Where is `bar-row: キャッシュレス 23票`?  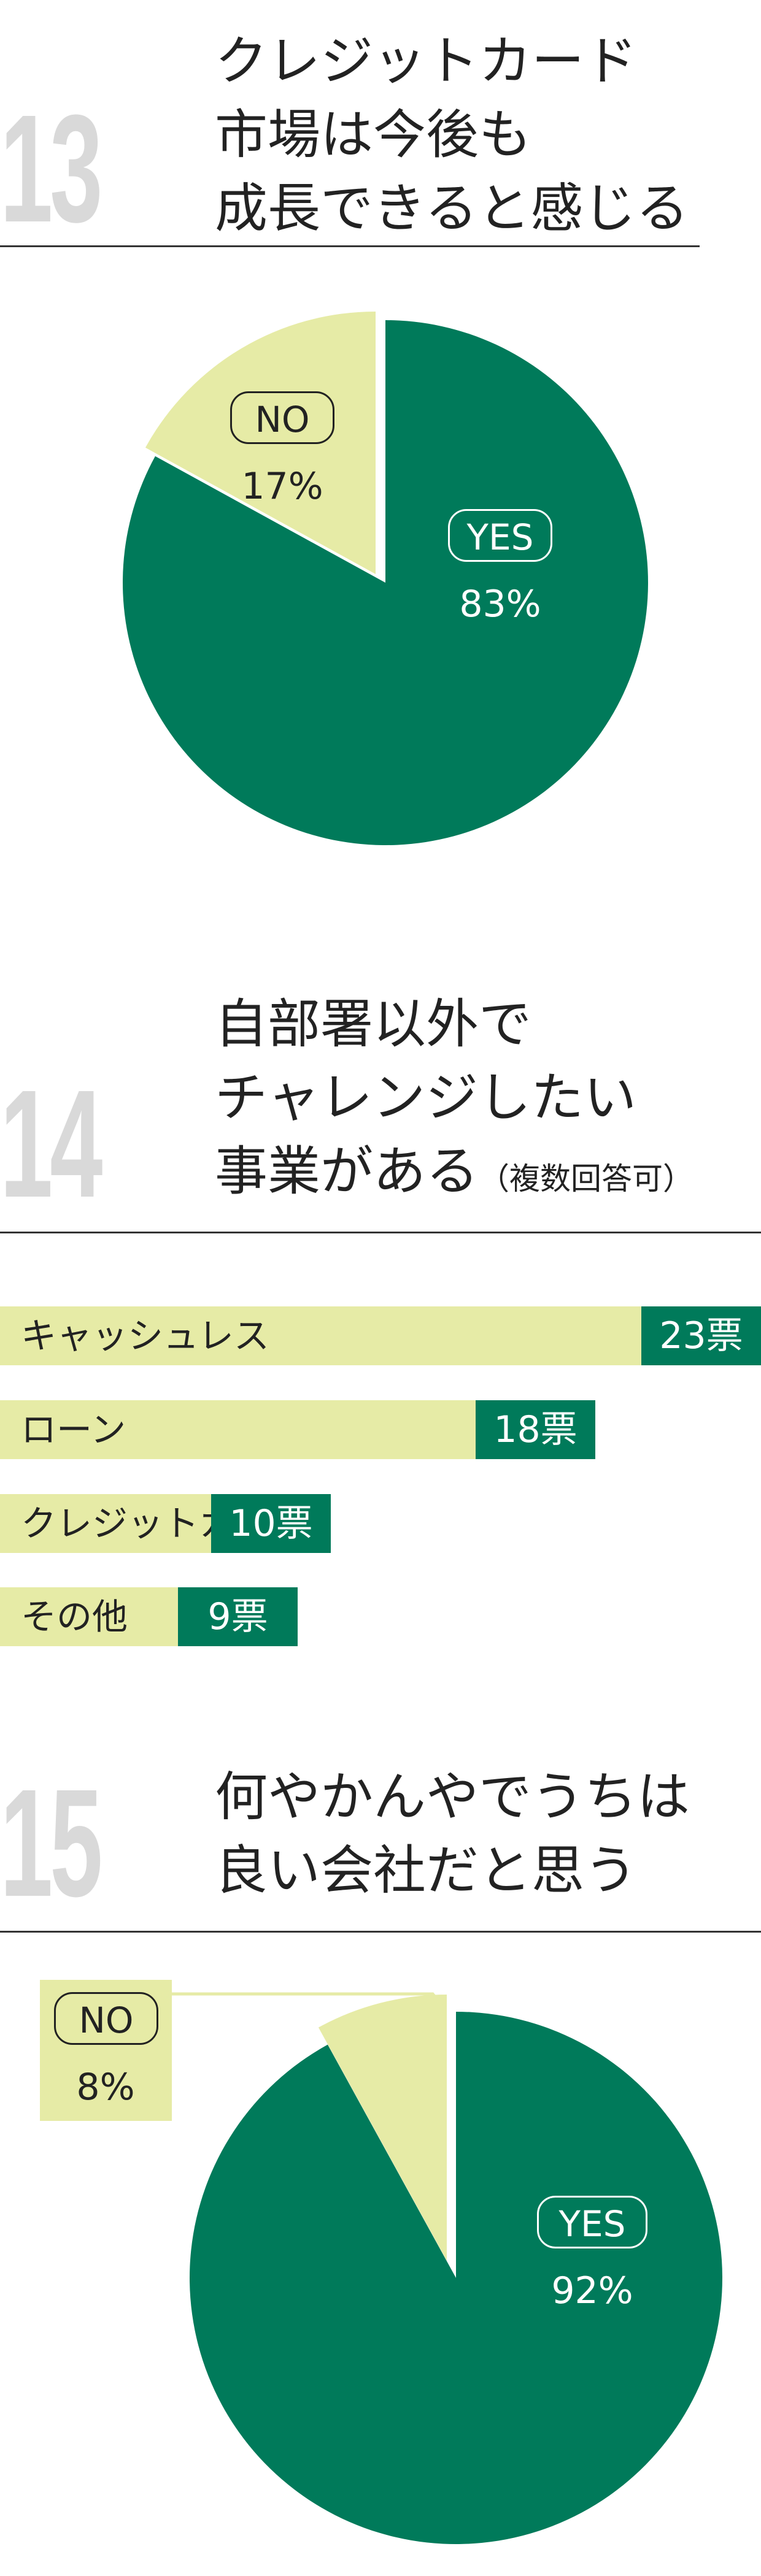
bar-row: キャッシュレス 23票 is located at coordinates (381, 1335).